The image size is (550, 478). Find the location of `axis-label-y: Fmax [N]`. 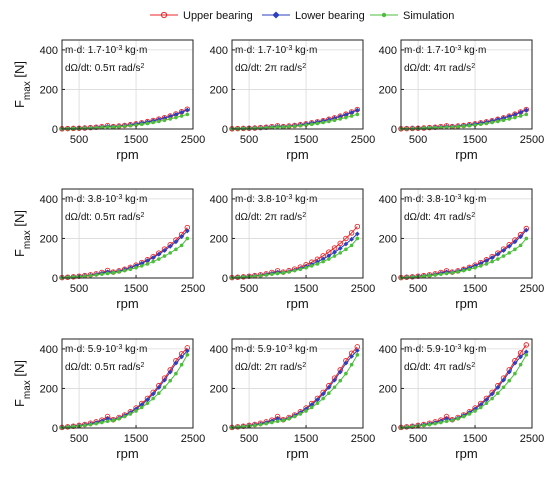

axis-label-y: Fmax [N] is located at coordinates (22, 84).